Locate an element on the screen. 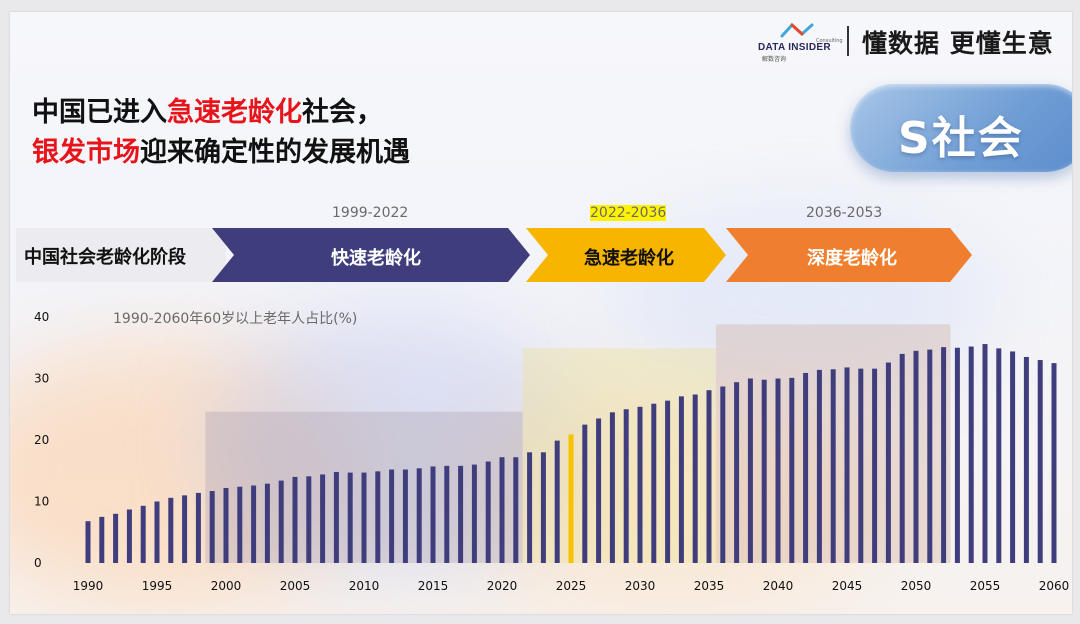 Image resolution: width=1080 pixels, height=624 pixels. stage-arrow-accelerated: 急速老龄化 is located at coordinates (626, 255).